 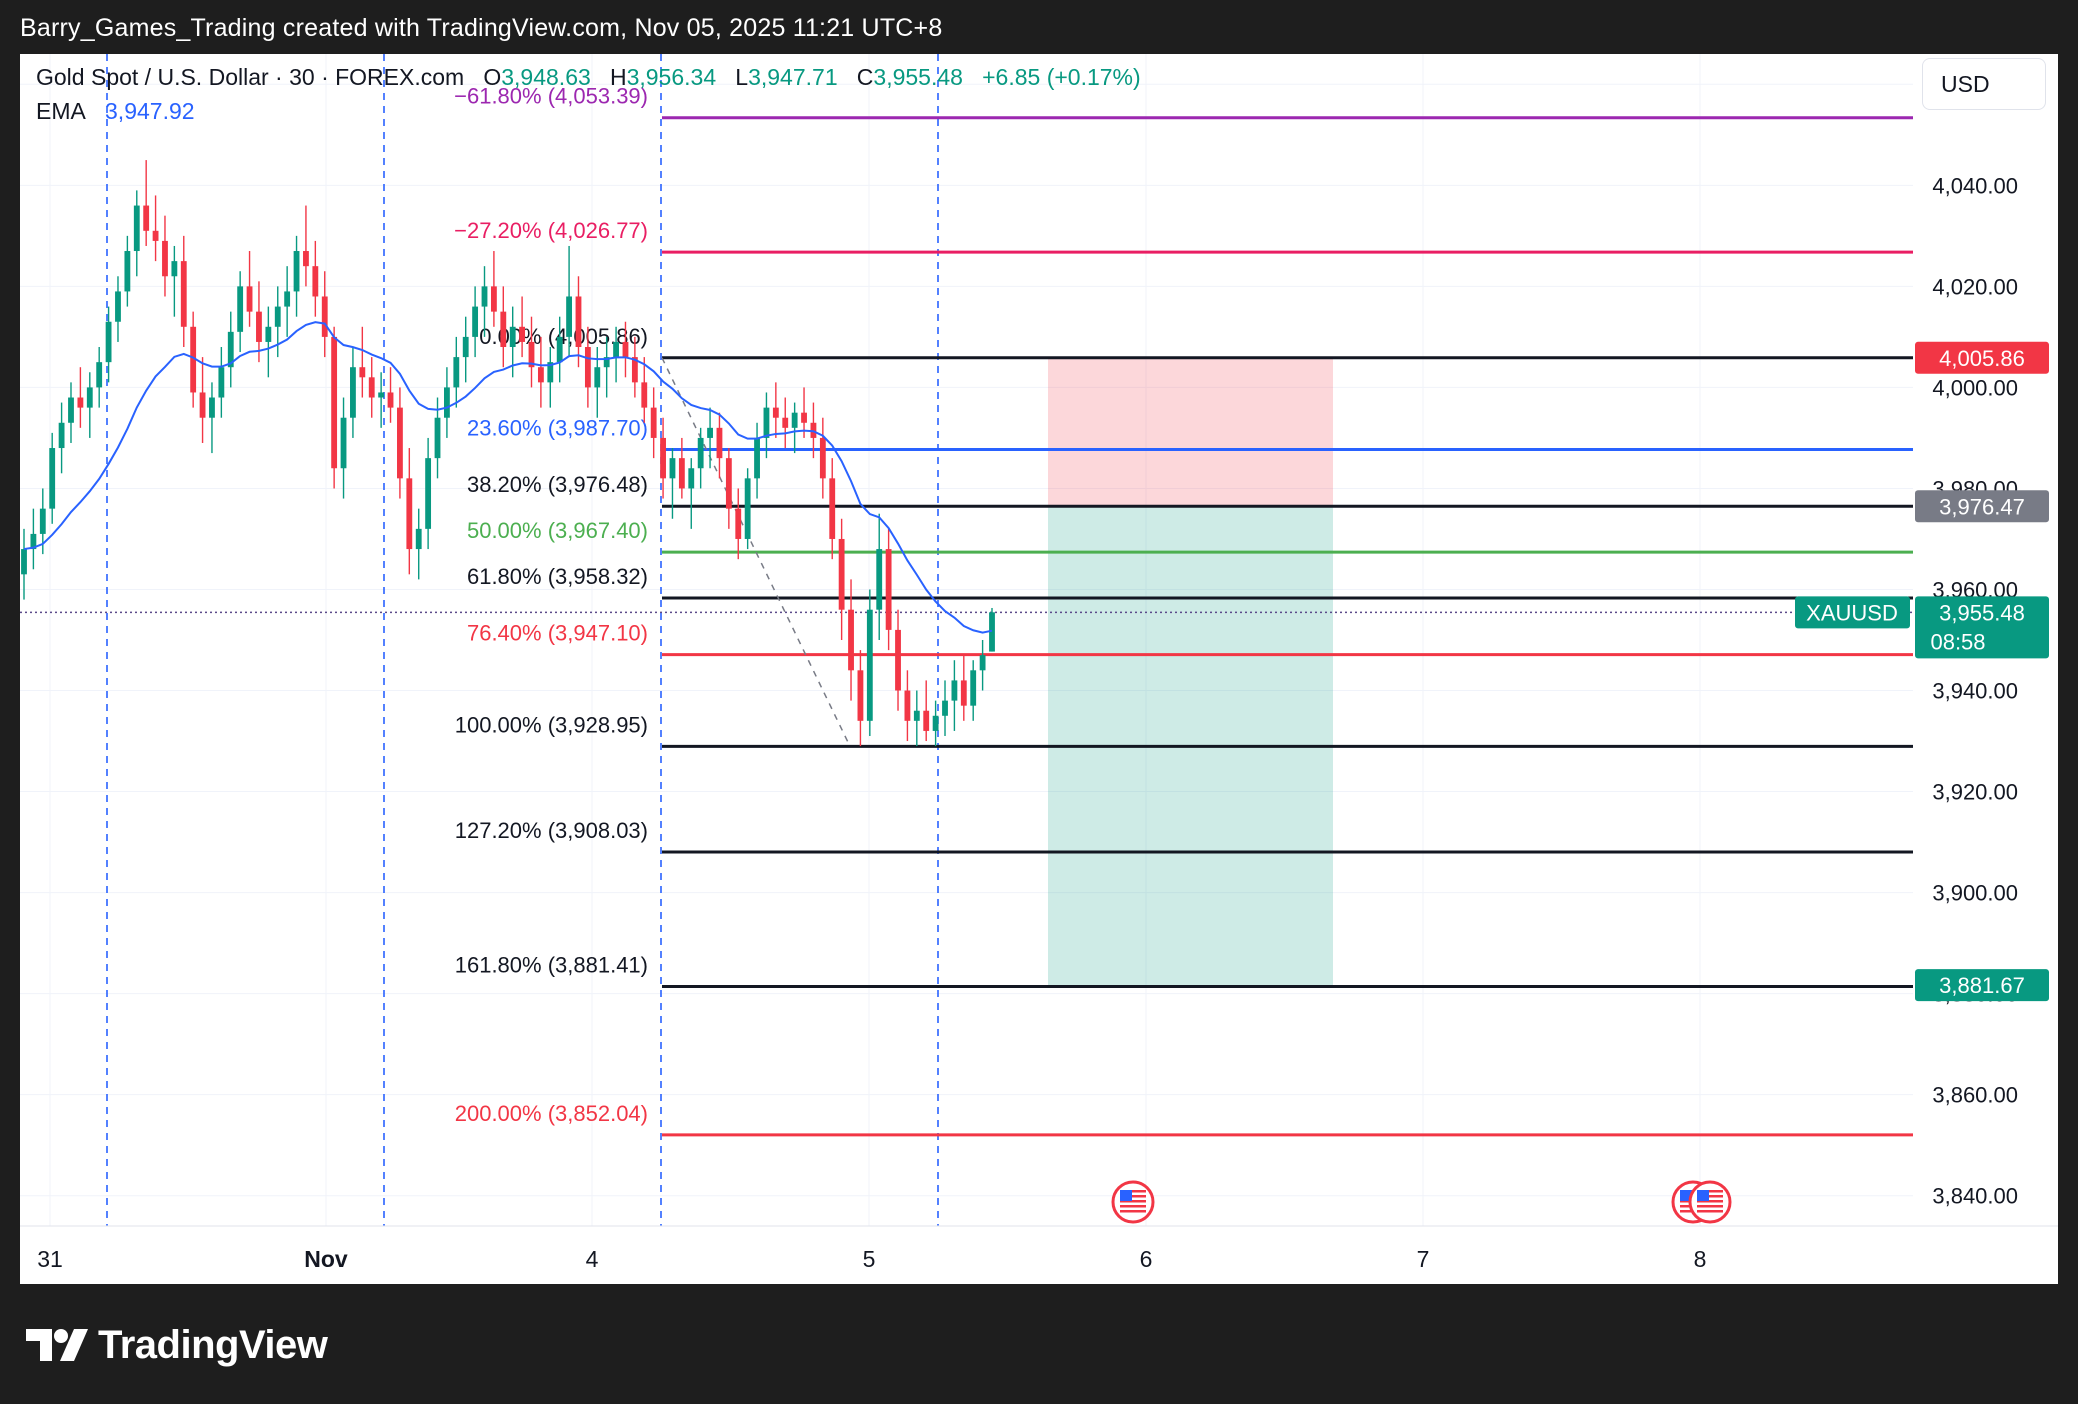 I want to click on x-tick-label: 4, so click(x=592, y=1259).